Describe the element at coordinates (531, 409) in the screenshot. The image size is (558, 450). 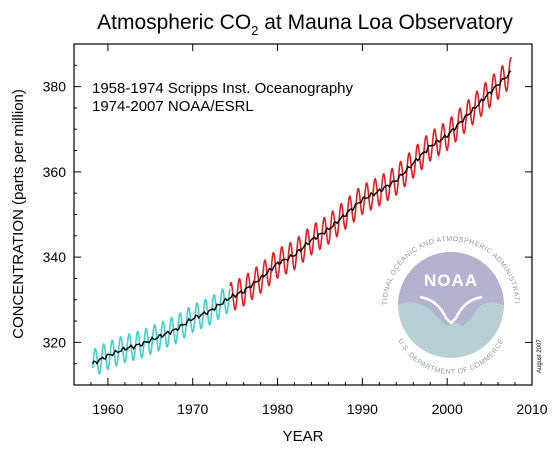
I see `x-tick-label: 2010` at that location.